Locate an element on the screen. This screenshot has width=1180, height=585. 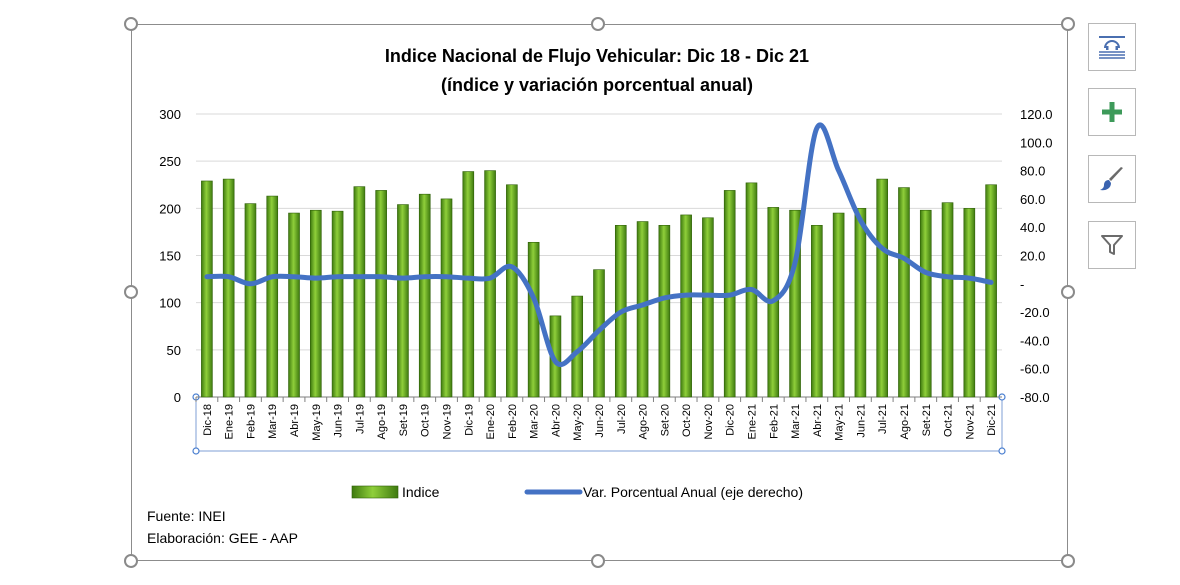
category-label: Jul-20 is located at coordinates (622, 419).